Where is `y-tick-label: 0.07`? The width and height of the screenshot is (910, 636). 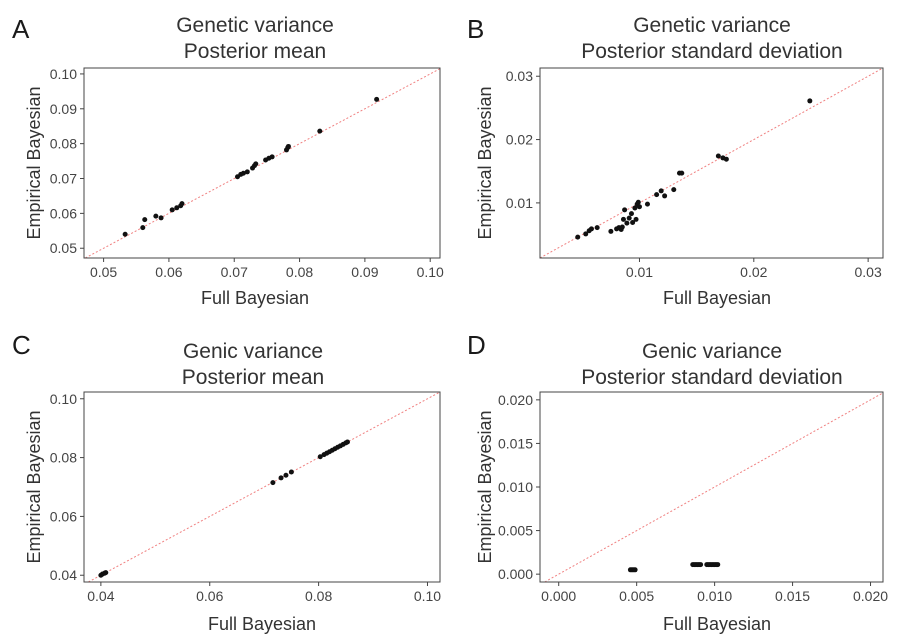
y-tick-label: 0.07 is located at coordinates (63, 179).